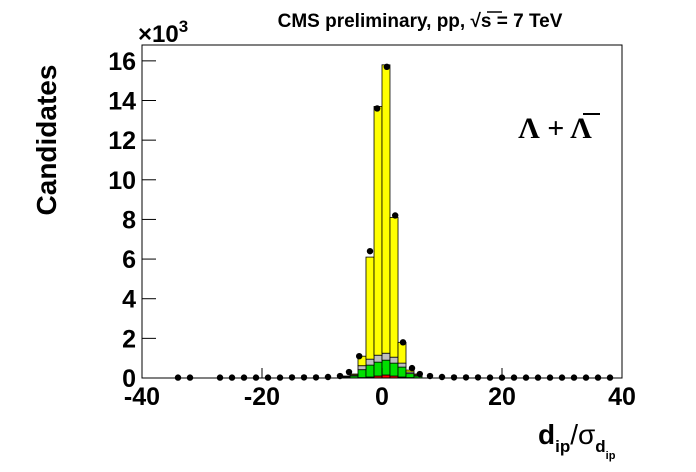  I want to click on y-tick-label: 6, so click(129, 260).